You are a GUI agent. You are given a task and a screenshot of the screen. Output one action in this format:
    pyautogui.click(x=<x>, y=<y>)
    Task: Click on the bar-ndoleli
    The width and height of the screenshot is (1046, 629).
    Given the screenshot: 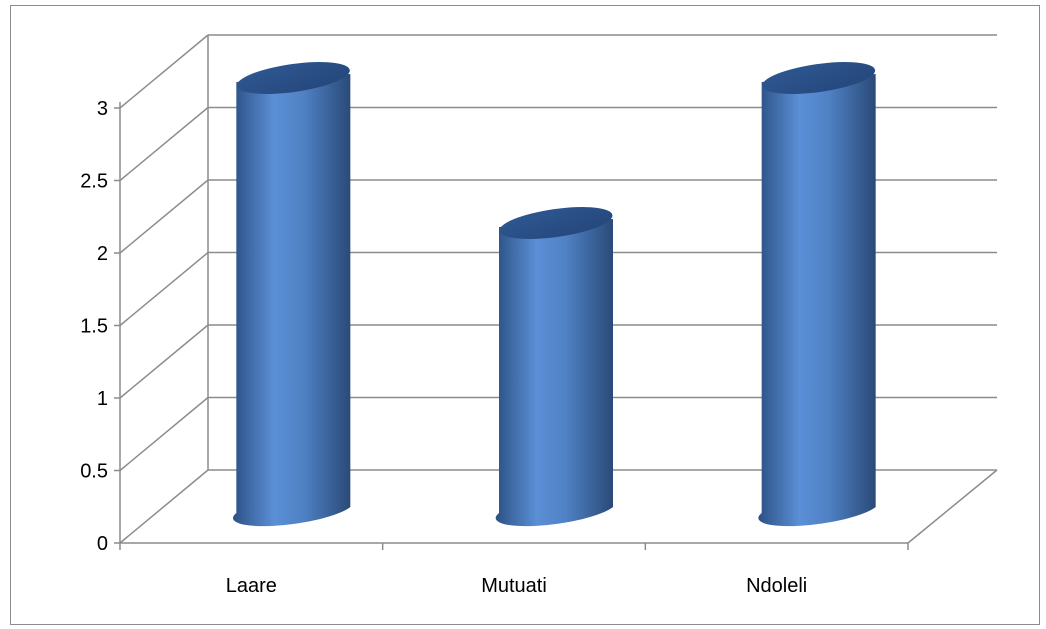 What is the action you would take?
    pyautogui.click(x=817, y=294)
    